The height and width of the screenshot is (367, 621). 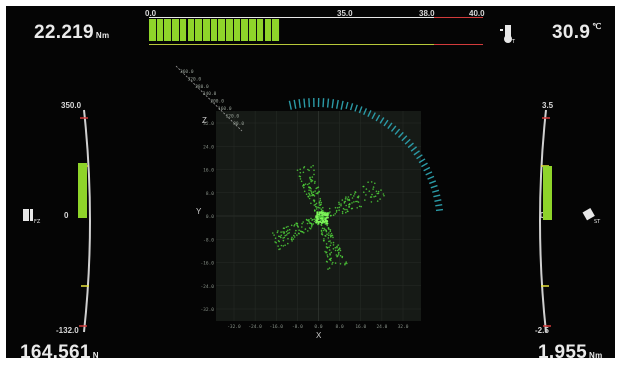 I want to click on z-tick-label: 360.0, so click(x=187, y=72).